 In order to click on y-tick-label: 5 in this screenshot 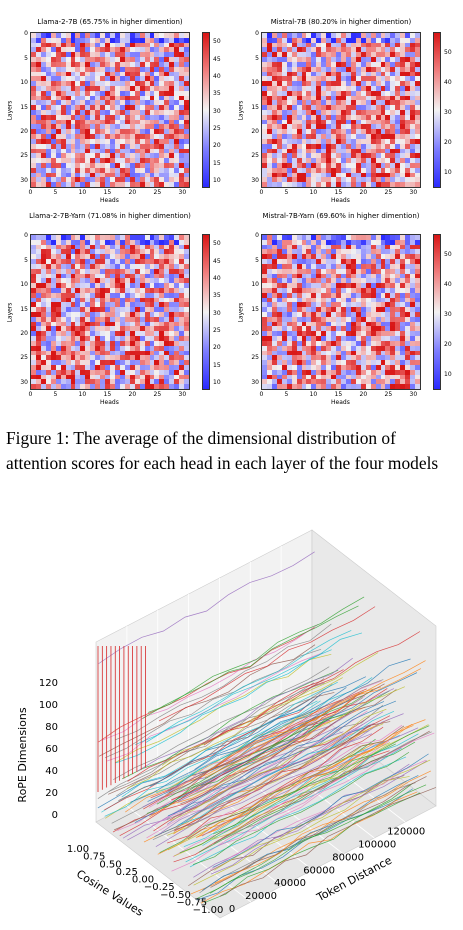, I will do `click(257, 58)`.